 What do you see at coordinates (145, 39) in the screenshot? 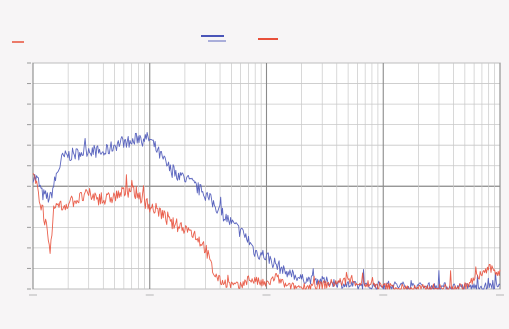
I see `legend` at bounding box center [145, 39].